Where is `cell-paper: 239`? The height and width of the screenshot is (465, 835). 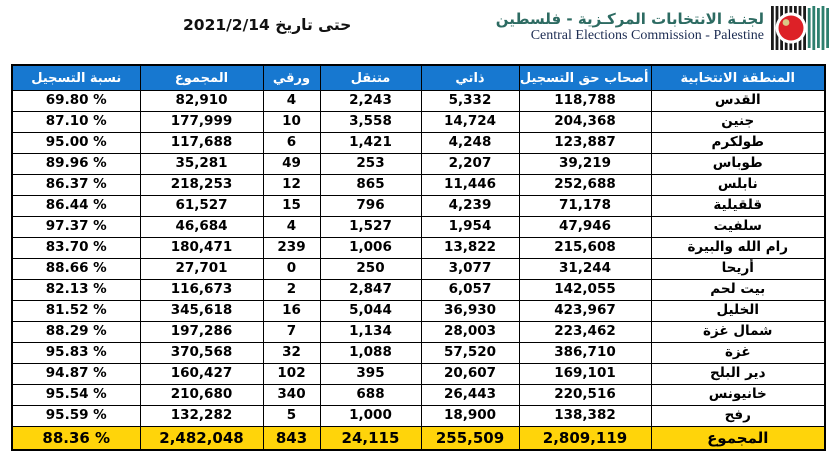 cell-paper: 239 is located at coordinates (291, 248).